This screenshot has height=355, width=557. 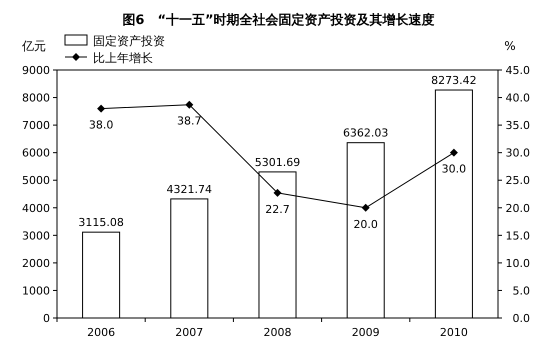 I want to click on y2-tick-label: 45.0, so click(x=518, y=70).